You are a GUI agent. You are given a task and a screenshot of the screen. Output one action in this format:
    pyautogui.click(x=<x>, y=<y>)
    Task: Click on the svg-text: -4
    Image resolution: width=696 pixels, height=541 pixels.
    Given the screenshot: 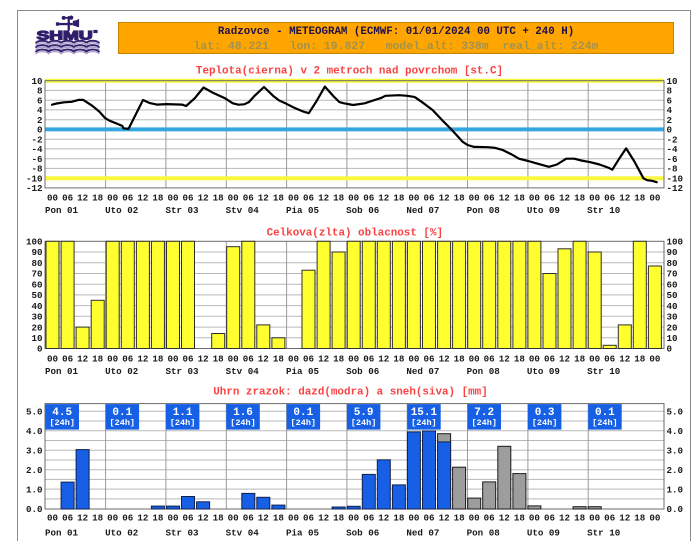 What is the action you would take?
    pyautogui.click(x=673, y=149)
    